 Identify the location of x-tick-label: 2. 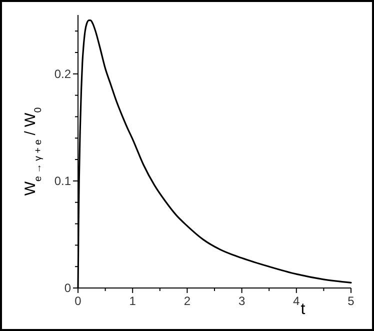
(187, 301).